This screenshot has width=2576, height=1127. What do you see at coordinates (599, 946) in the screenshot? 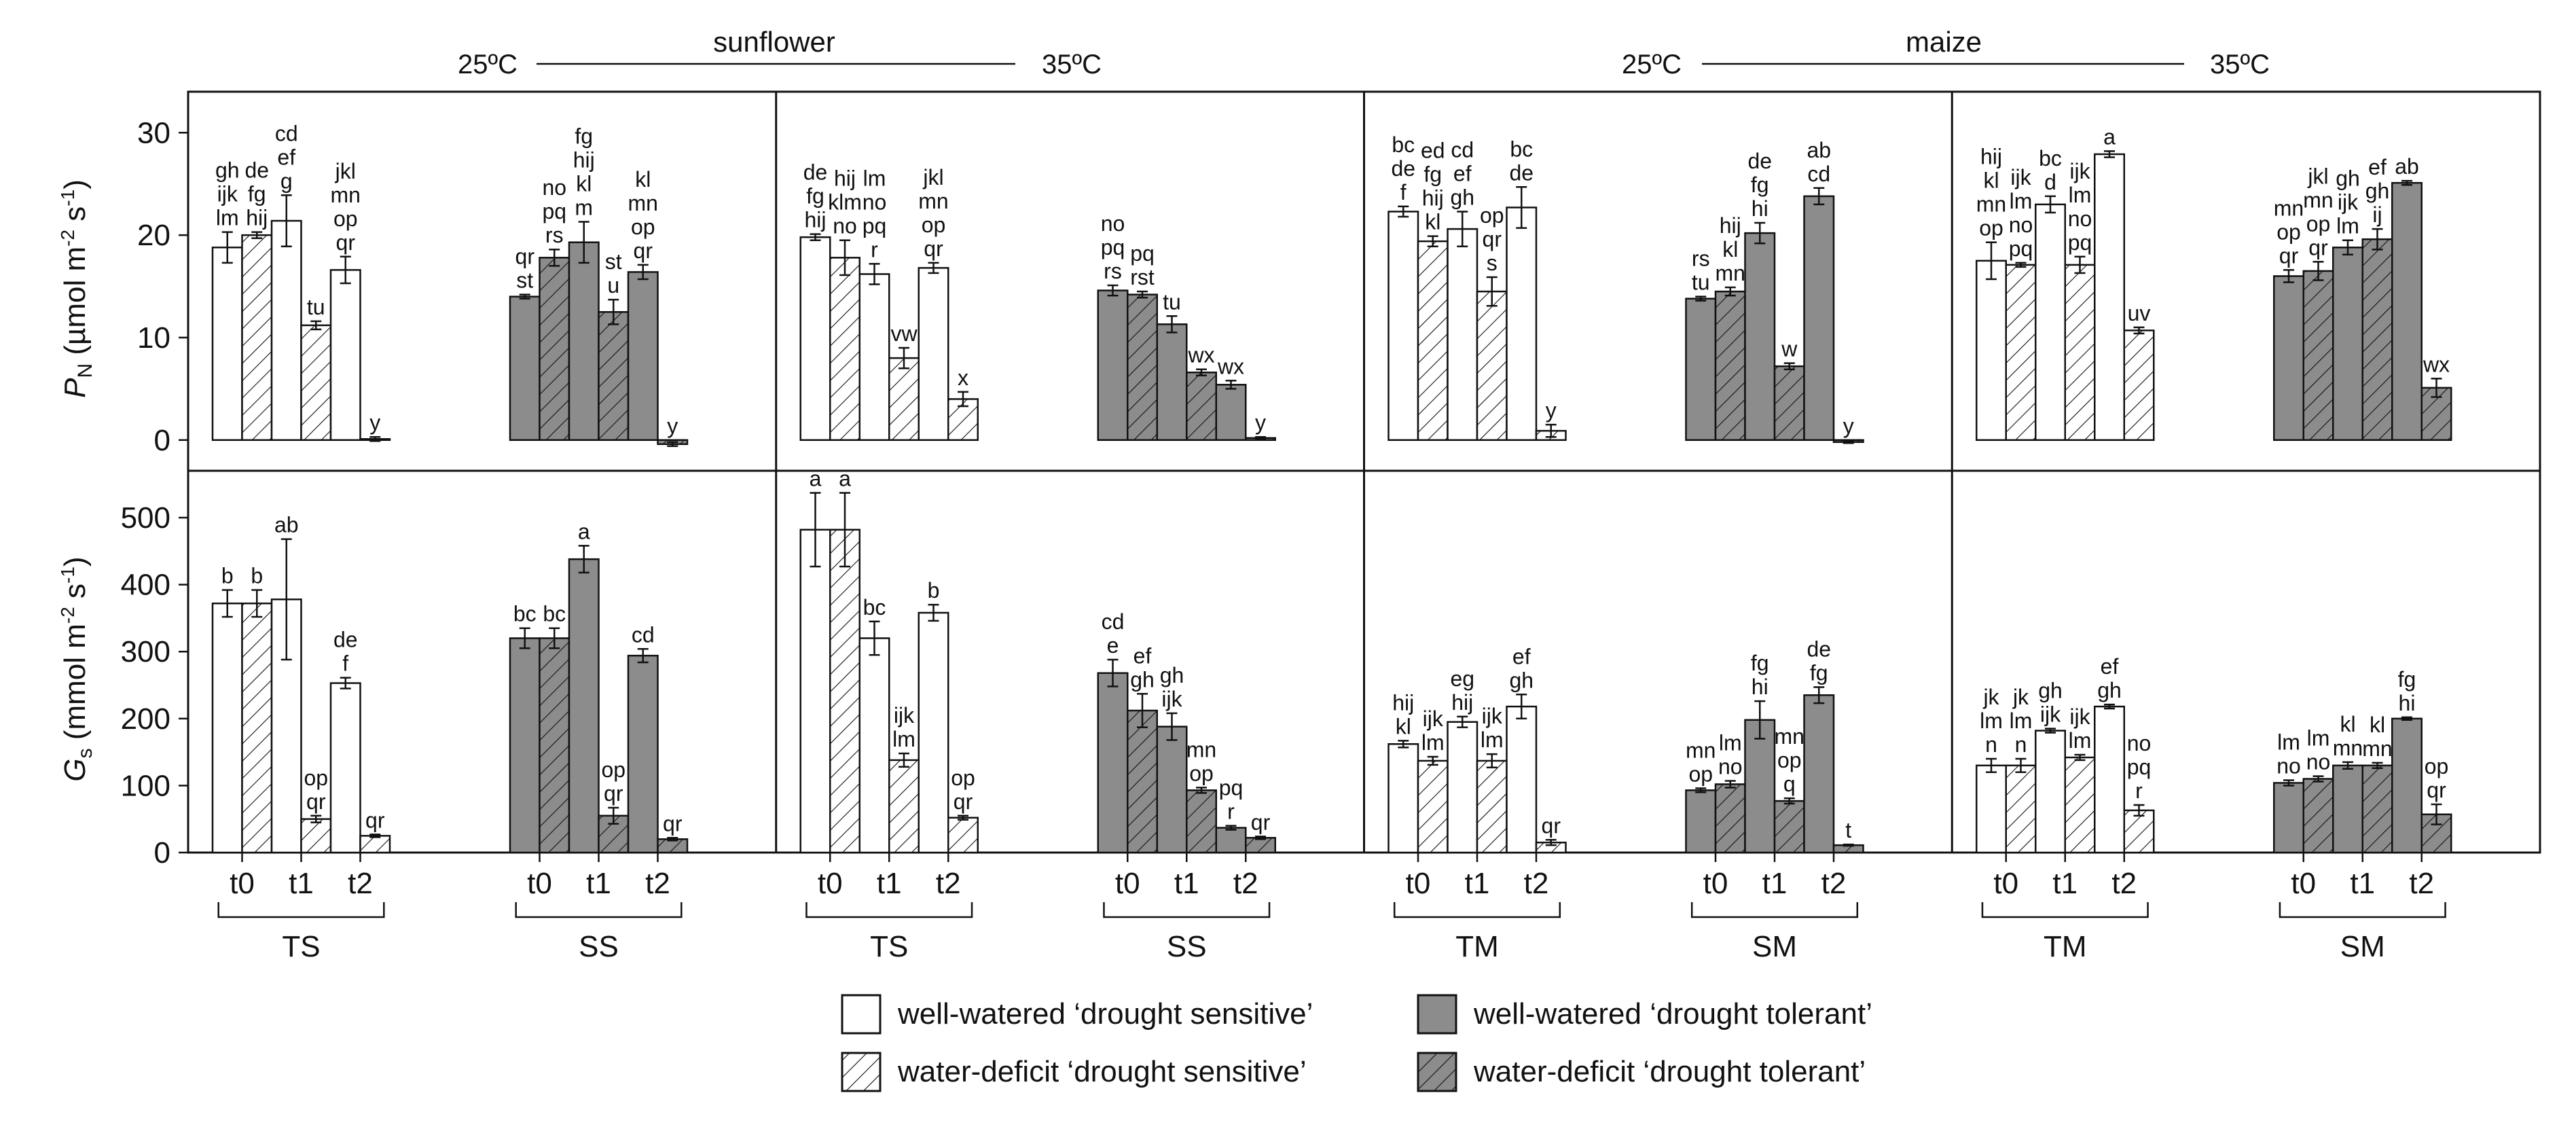
I see `genotype-label: SS` at bounding box center [599, 946].